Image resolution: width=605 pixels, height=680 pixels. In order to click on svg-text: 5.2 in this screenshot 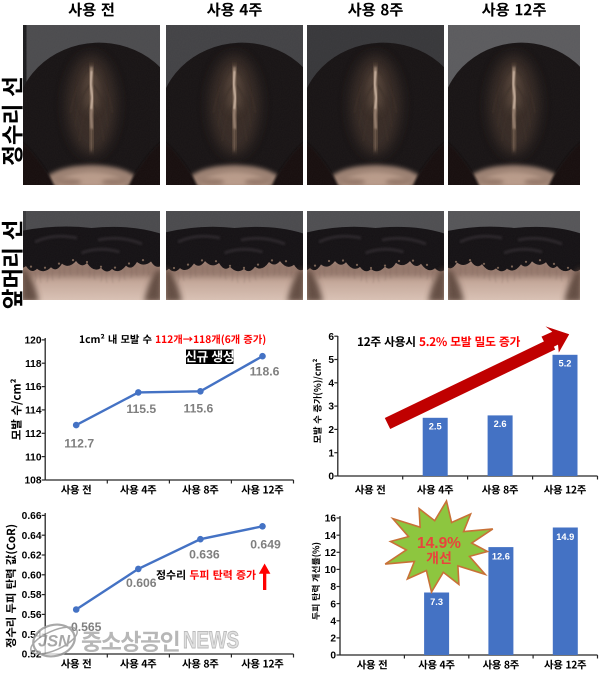, I will do `click(565, 364)`.